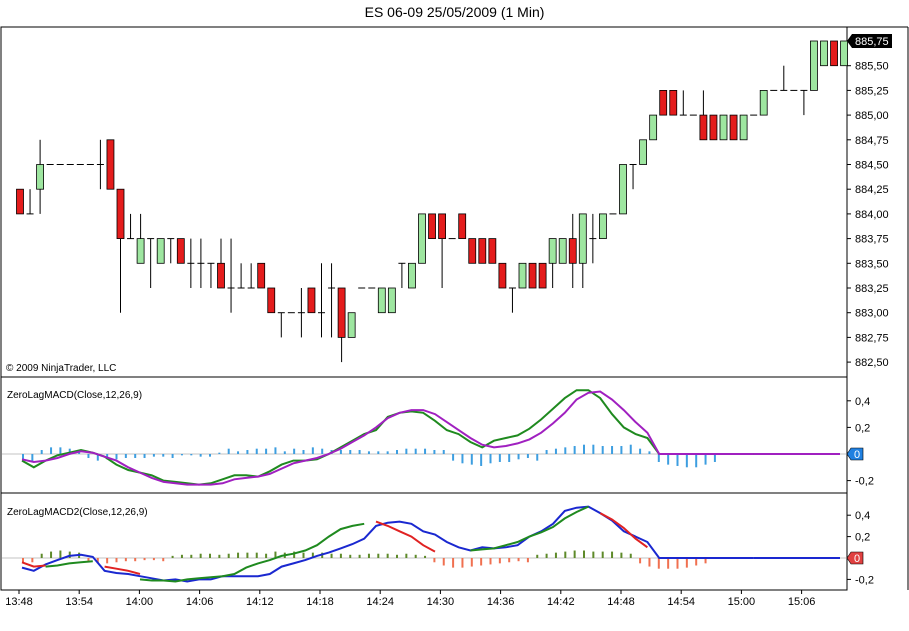  Describe the element at coordinates (561, 602) in the screenshot. I see `time-axis-label: 14:42` at that location.